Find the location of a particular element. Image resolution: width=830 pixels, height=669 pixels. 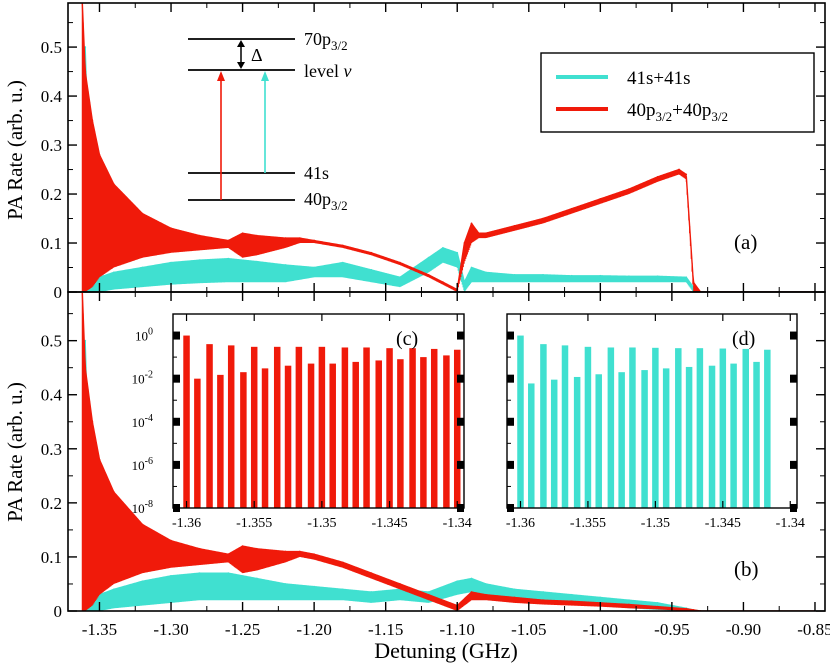

x-tick-label: -1.30 is located at coordinates (170, 629).